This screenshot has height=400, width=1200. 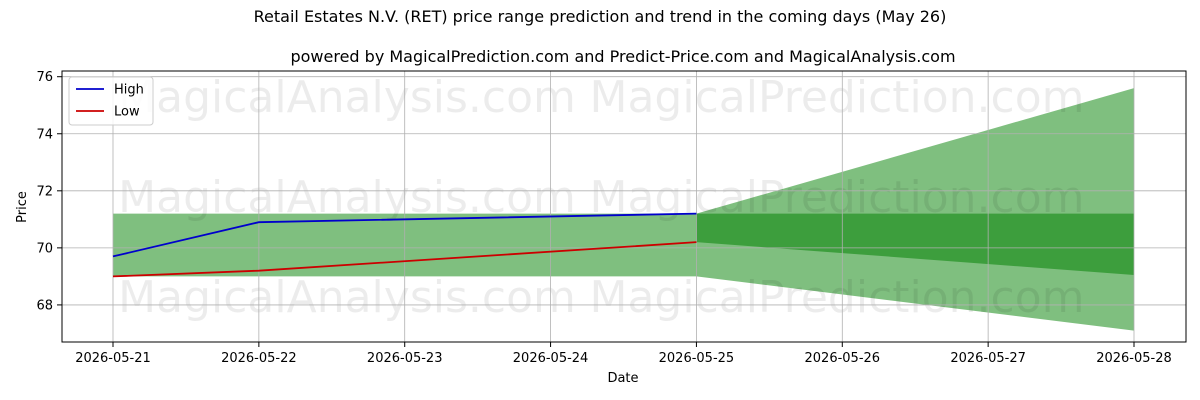 What do you see at coordinates (44, 248) in the screenshot?
I see `y-tick-label: 70` at bounding box center [44, 248].